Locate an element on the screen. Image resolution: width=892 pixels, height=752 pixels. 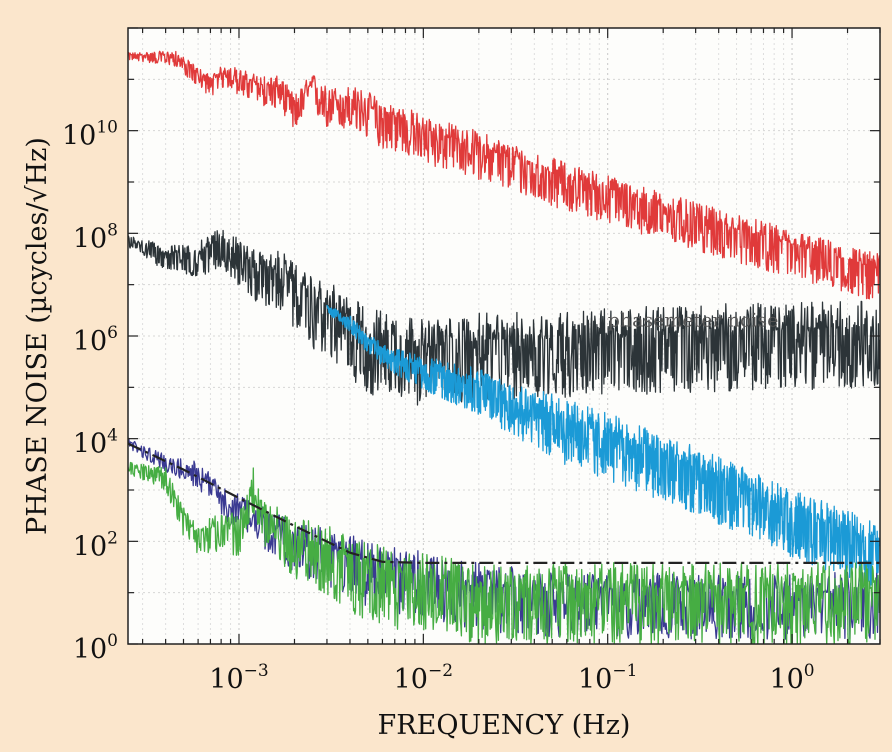
y-tick-label: 108 is located at coordinates (95, 237).